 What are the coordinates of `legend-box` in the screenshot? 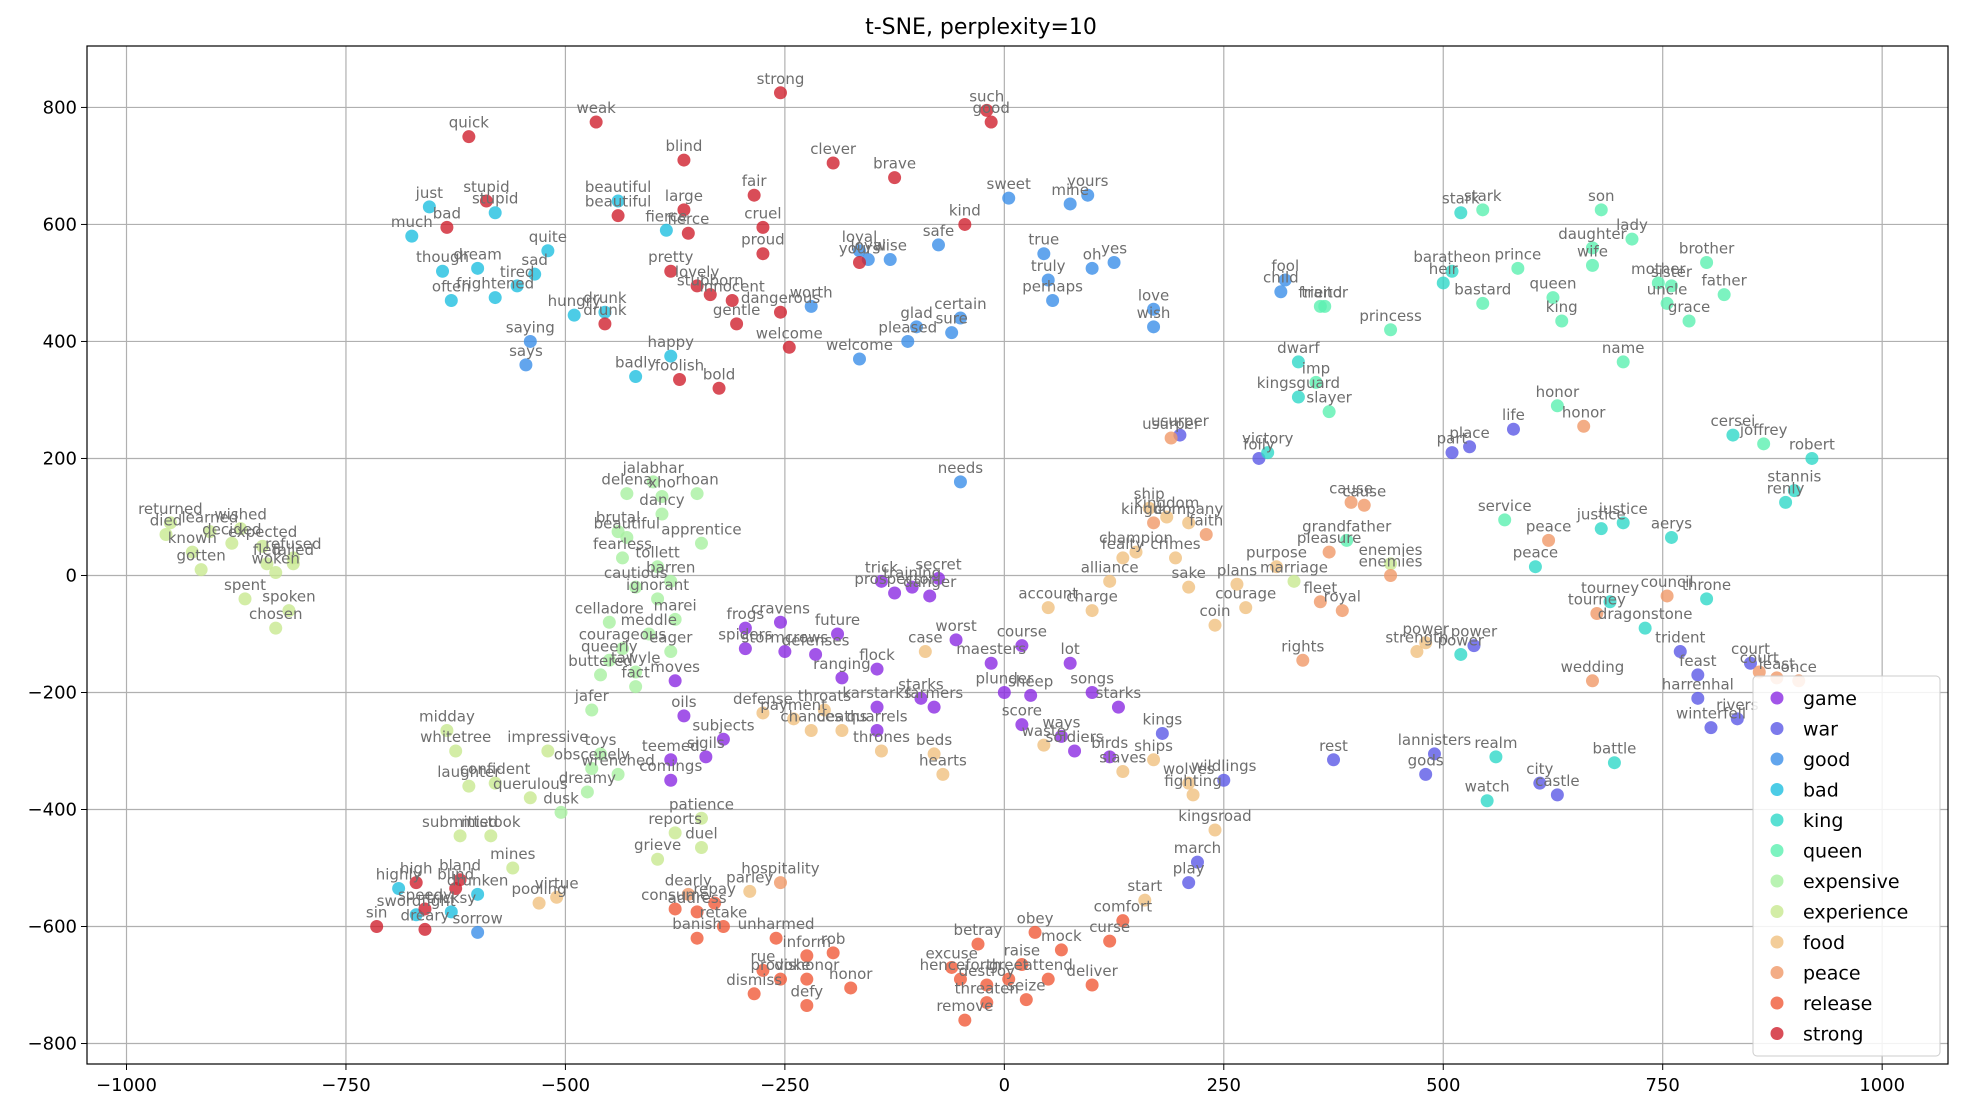 It's located at (1846, 866).